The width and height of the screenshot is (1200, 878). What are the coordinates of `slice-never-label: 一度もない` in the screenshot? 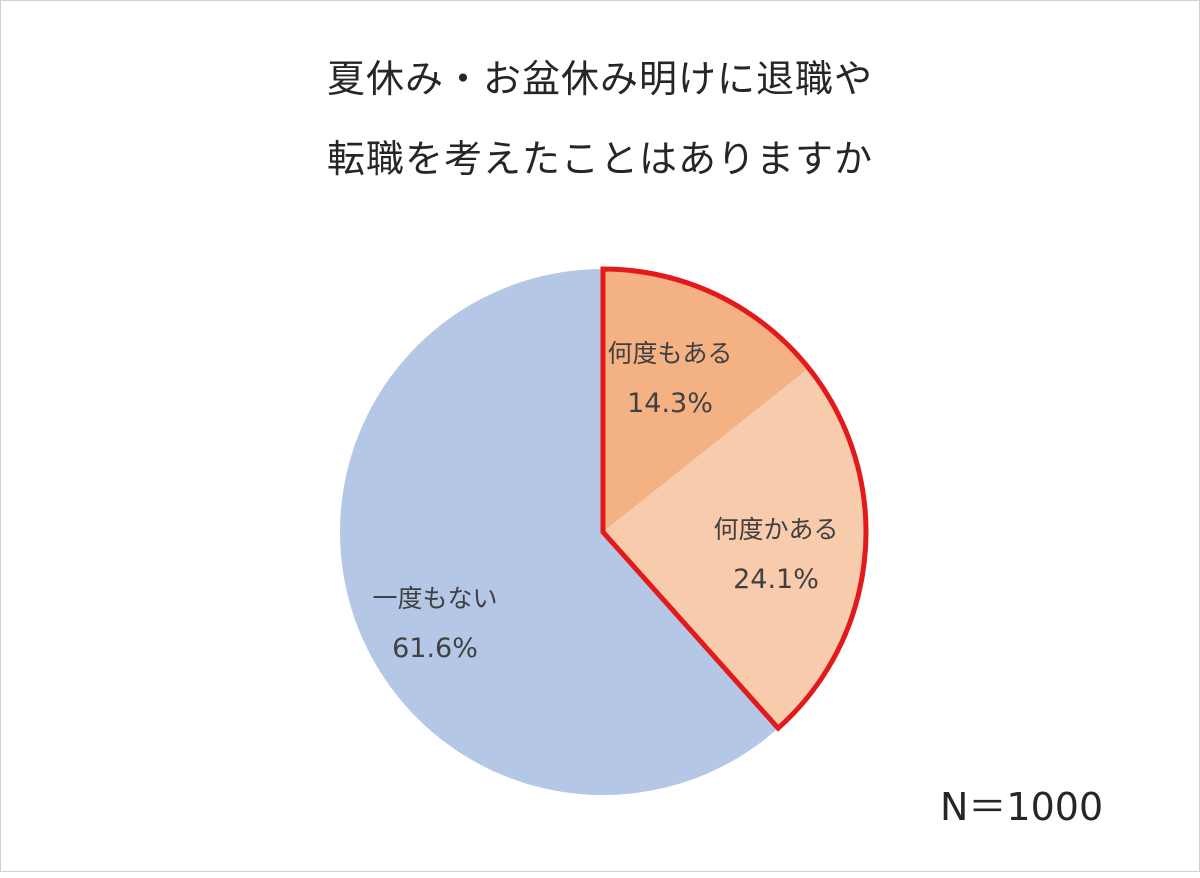 It's located at (434, 598).